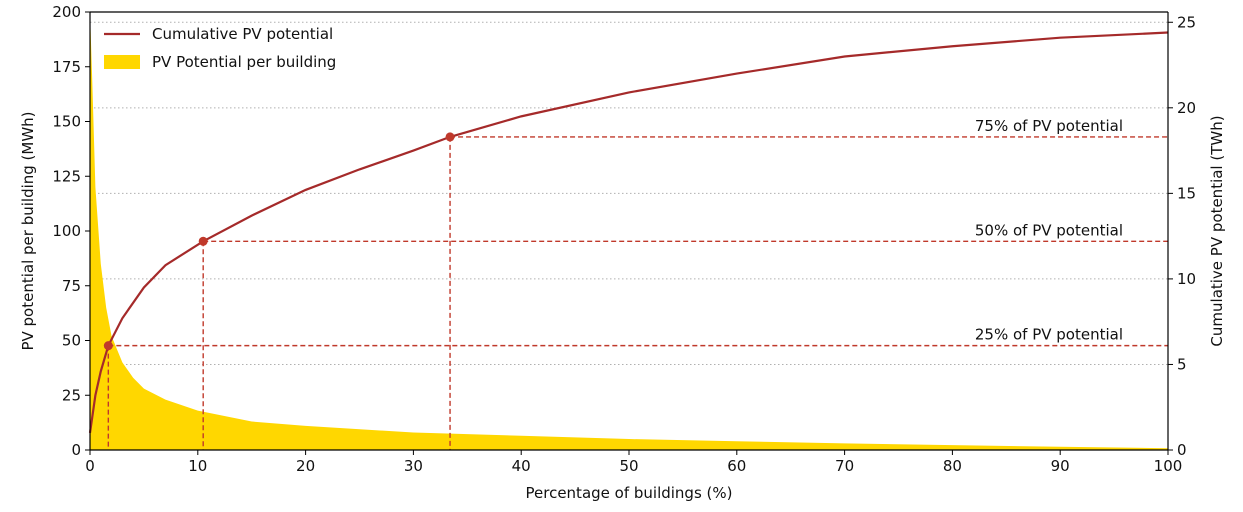  Describe the element at coordinates (71, 341) in the screenshot. I see `y-left-tick-label-2: 50` at that location.